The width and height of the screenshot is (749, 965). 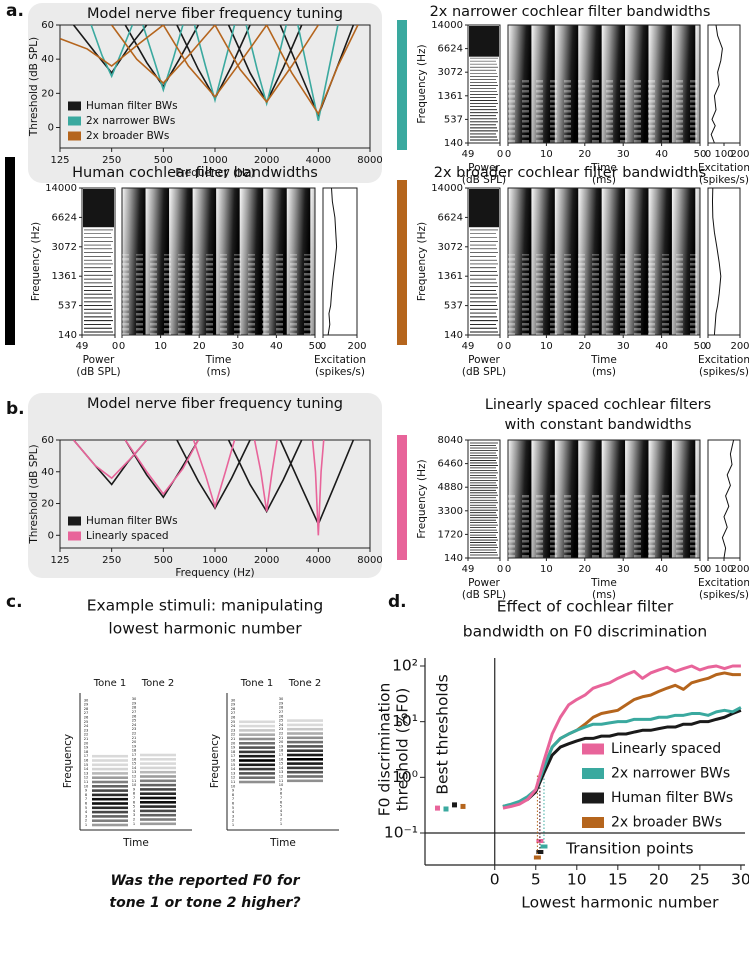 I want to click on x-axis-label: Excitation, so click(x=723, y=168).